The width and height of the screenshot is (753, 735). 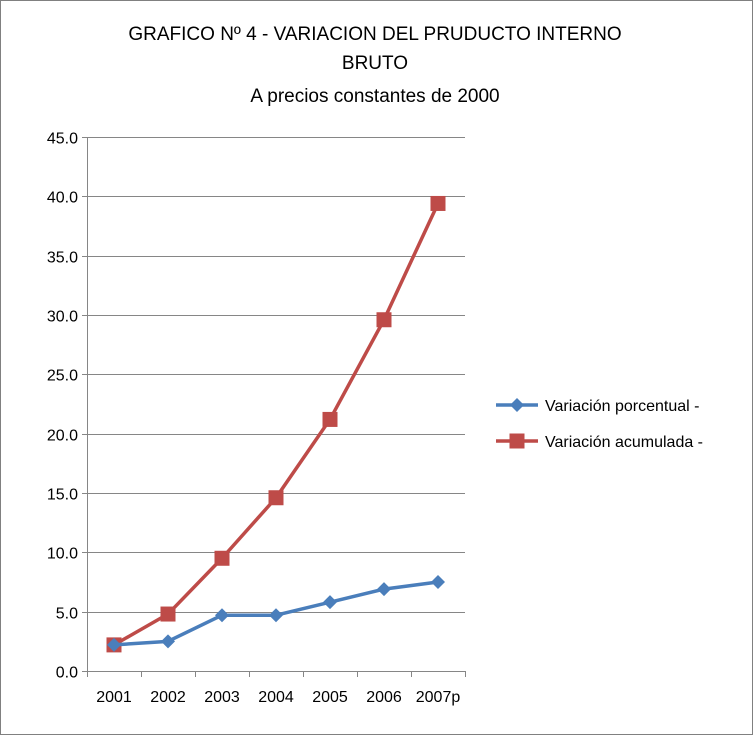 What do you see at coordinates (67, 614) in the screenshot?
I see `y-tick-label: 5.0` at bounding box center [67, 614].